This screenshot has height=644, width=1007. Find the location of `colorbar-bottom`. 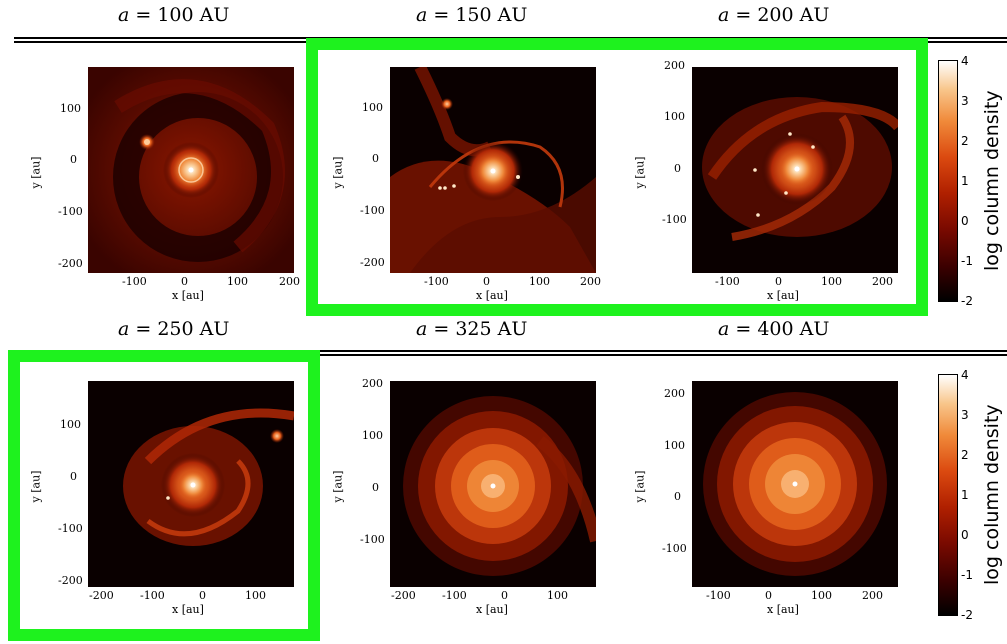

colorbar-bottom is located at coordinates (948, 495).